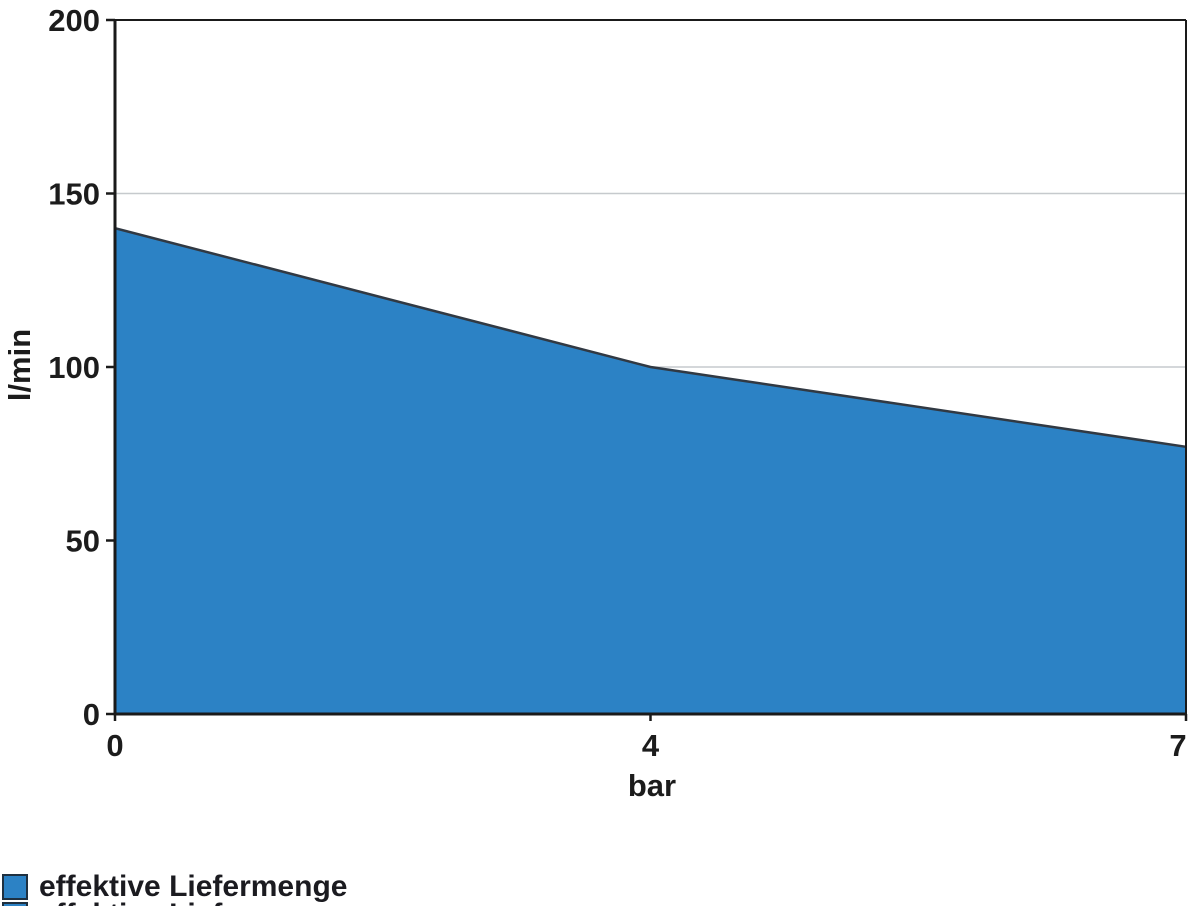 The height and width of the screenshot is (906, 1200). I want to click on y-tick-label: 100, so click(74, 367).